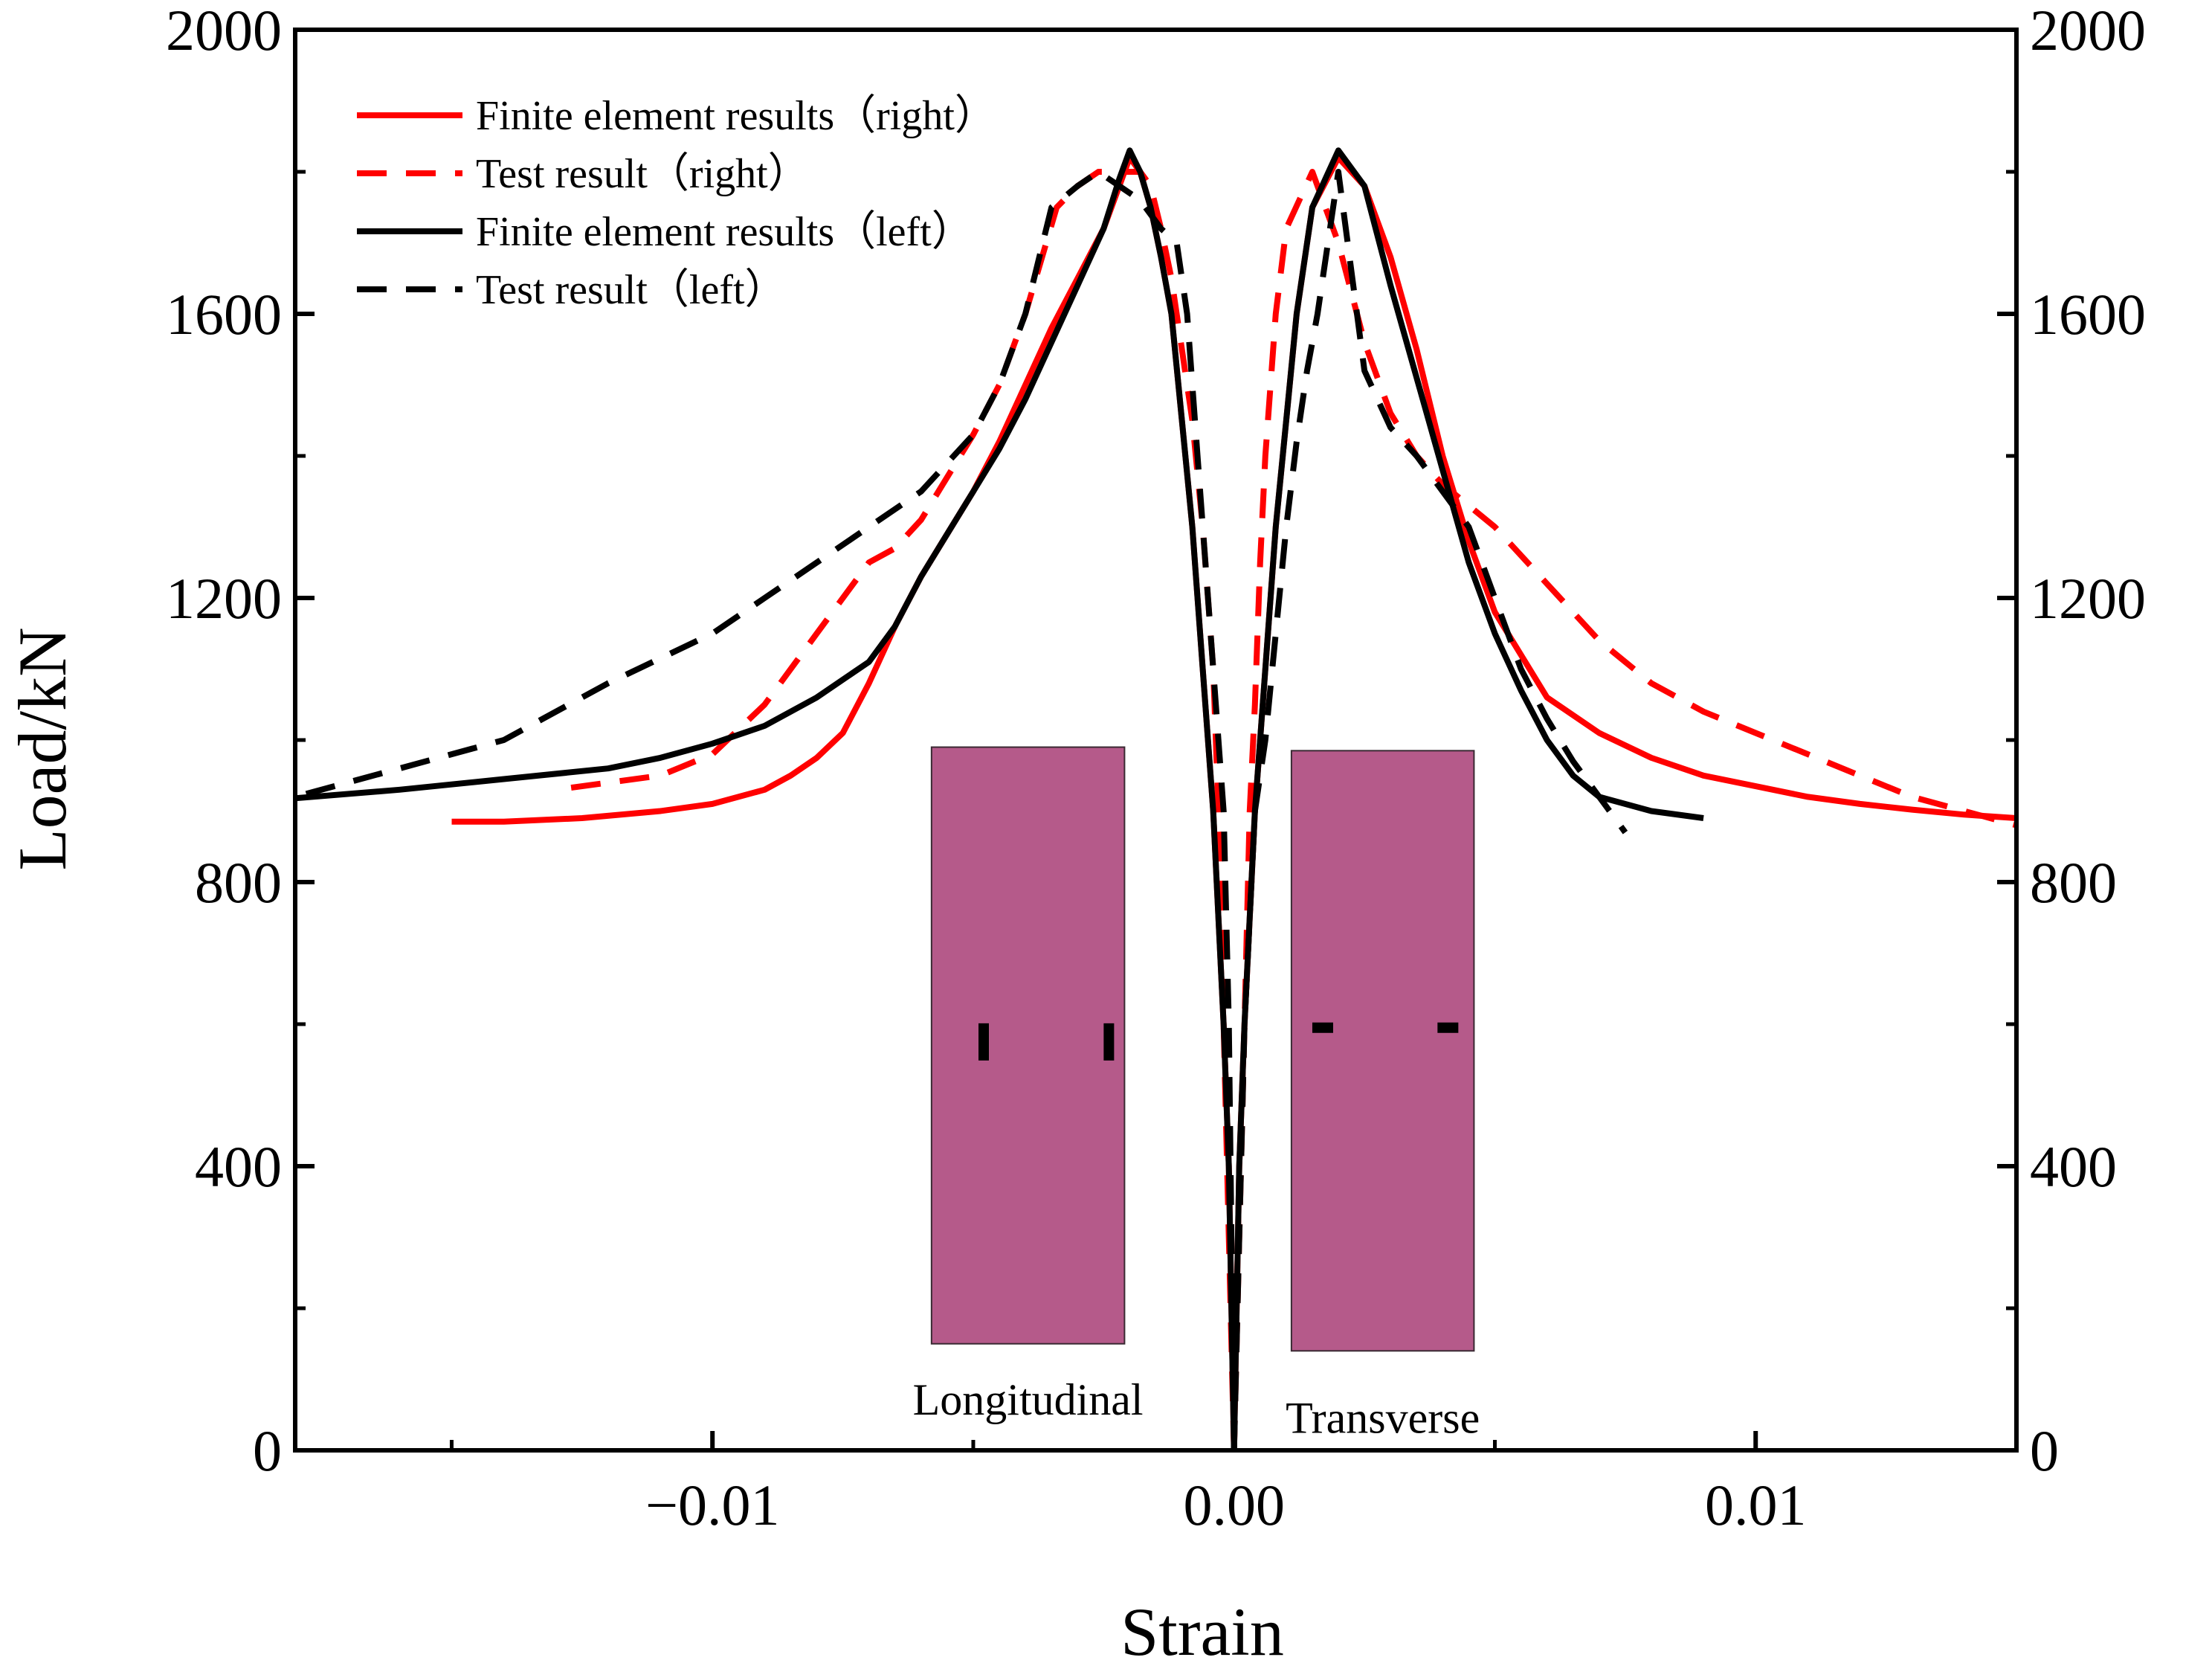 This screenshot has width=2212, height=1666. What do you see at coordinates (1756, 1505) in the screenshot?
I see `x-tick-label: 0.01` at bounding box center [1756, 1505].